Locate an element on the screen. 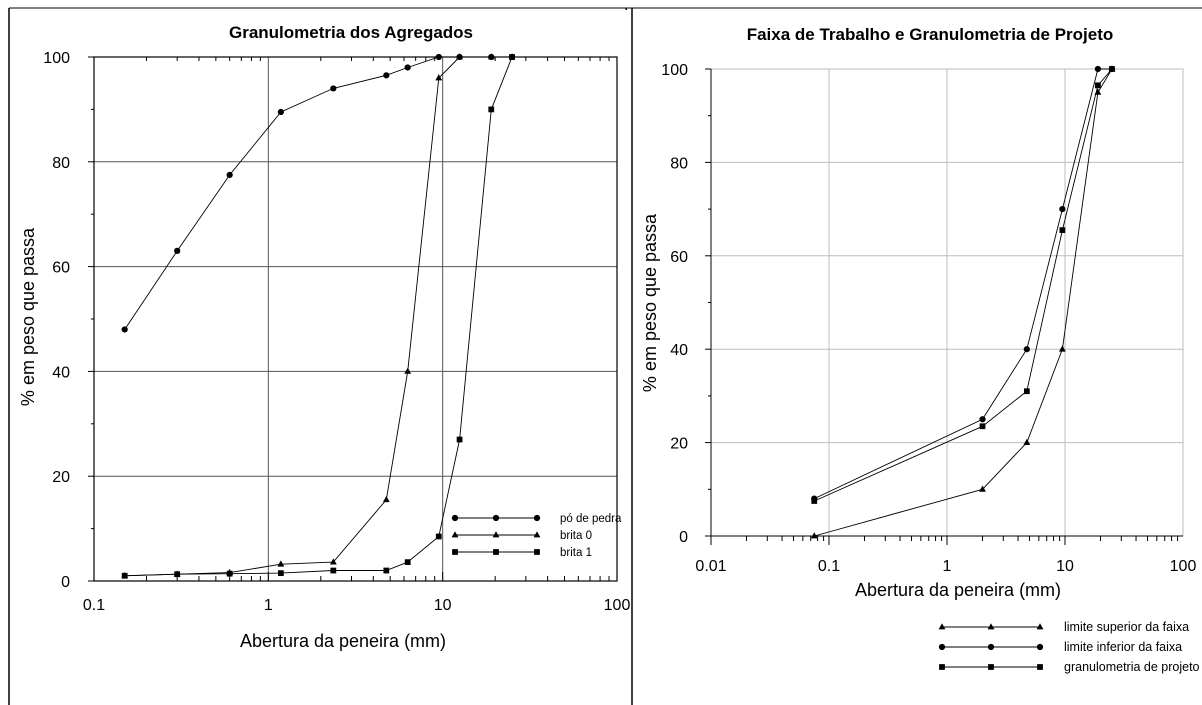 This screenshot has width=1202, height=705. chart-title: Granulometria dos Agregados is located at coordinates (351, 32).